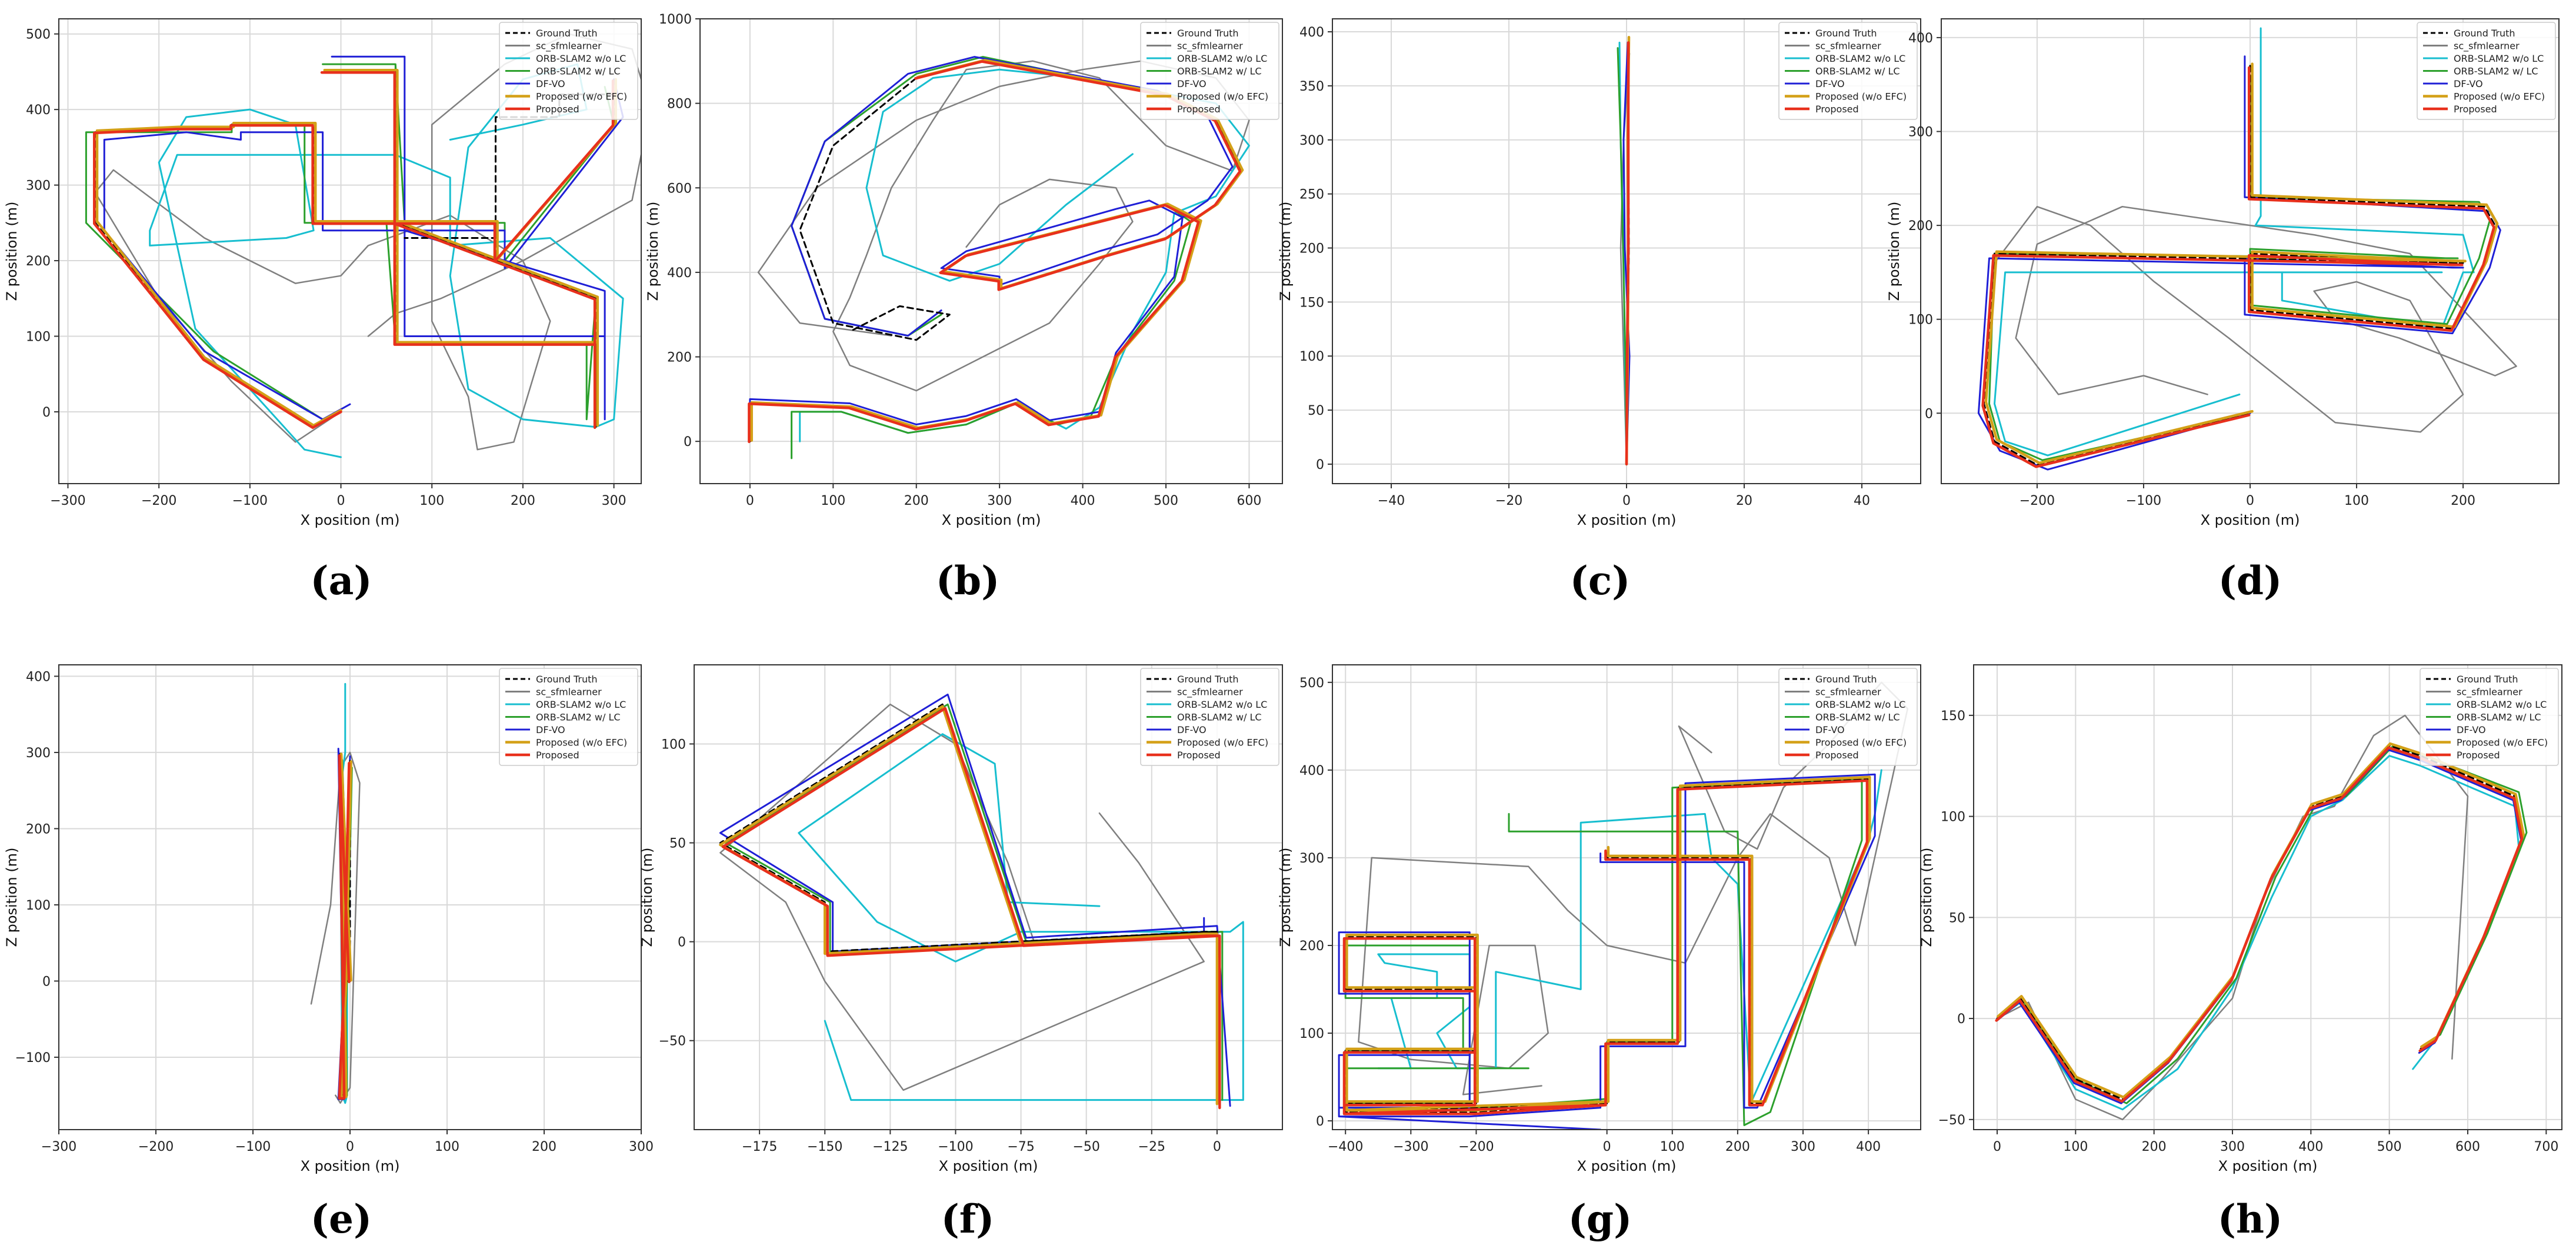 Image resolution: width=2576 pixels, height=1252 pixels. I want to click on x-tick-label: −175, so click(760, 1147).